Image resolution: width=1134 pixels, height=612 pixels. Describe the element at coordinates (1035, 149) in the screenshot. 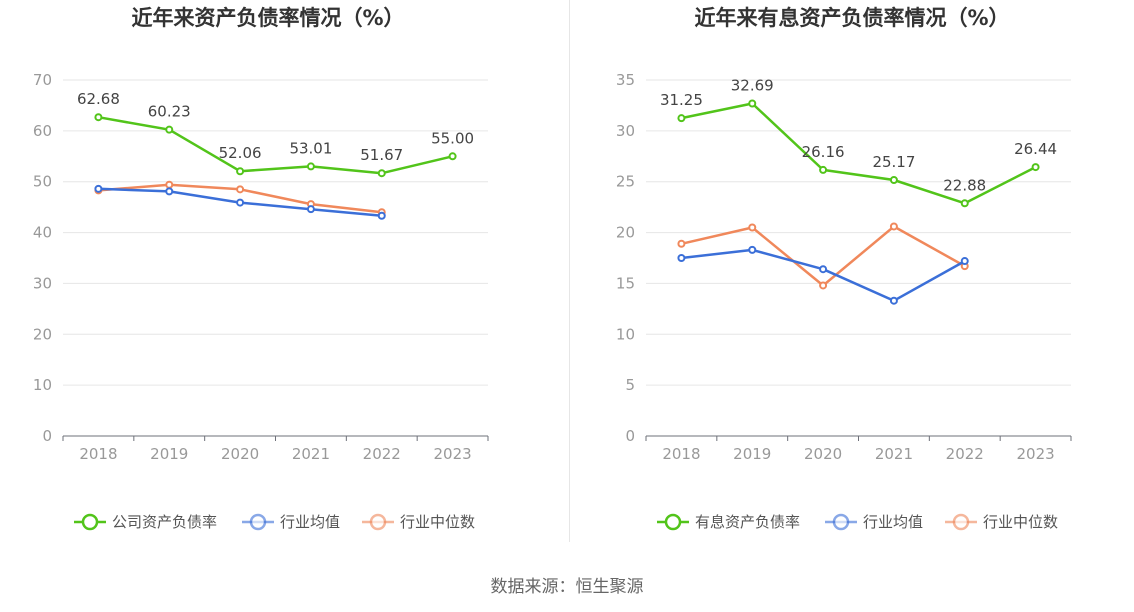

I see `data-label: 26.44` at that location.